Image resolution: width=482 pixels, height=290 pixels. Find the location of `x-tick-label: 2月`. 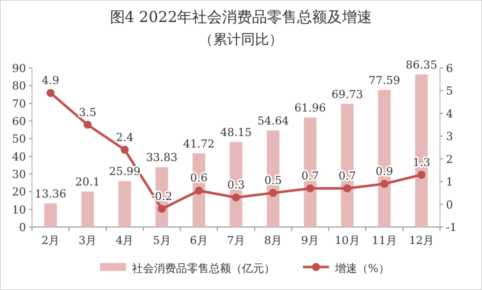

x-tick-label: 2月 is located at coordinates (51, 240).